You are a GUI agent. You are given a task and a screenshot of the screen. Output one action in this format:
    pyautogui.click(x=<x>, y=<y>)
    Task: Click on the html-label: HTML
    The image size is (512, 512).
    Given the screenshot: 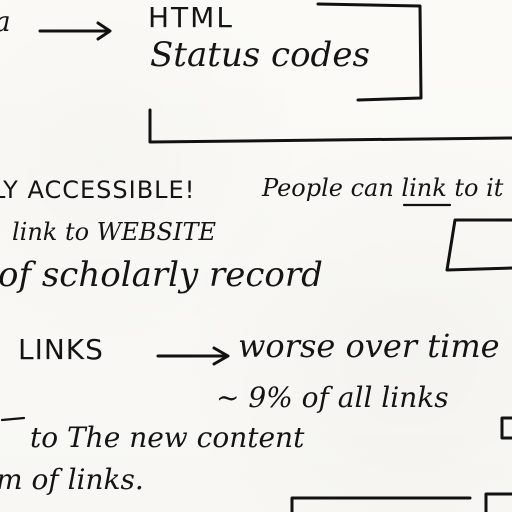 What is the action you would take?
    pyautogui.click(x=191, y=17)
    